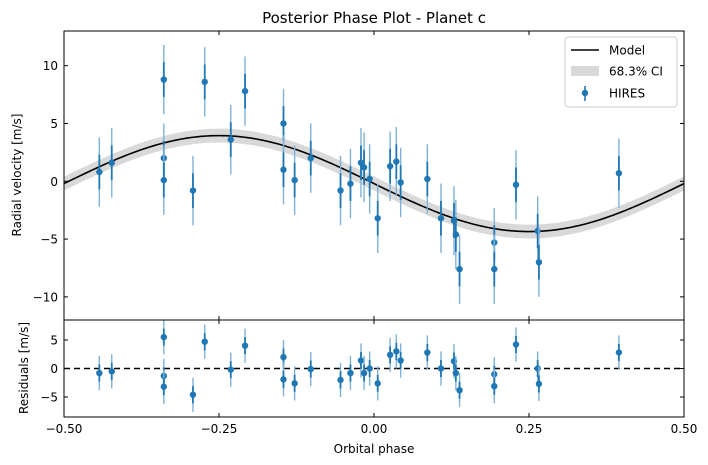 This screenshot has height=465, width=708. What do you see at coordinates (219, 429) in the screenshot?
I see `xtick-label: −0.25` at bounding box center [219, 429].